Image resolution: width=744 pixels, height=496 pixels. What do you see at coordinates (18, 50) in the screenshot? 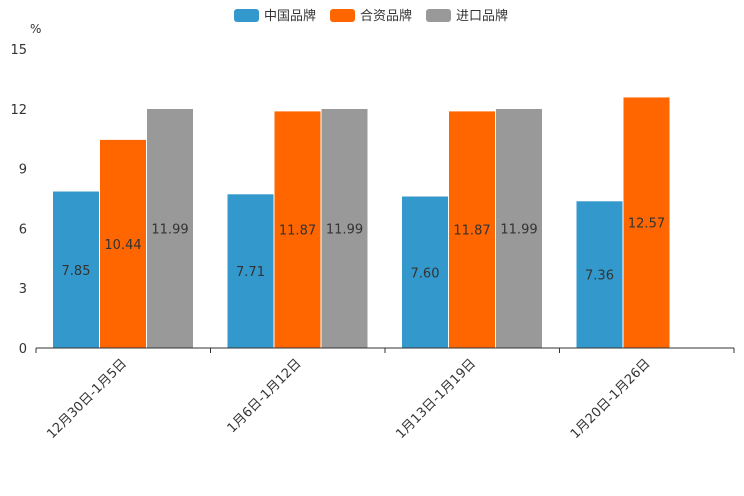
I see `y-tick-label-15: 15` at bounding box center [18, 50].